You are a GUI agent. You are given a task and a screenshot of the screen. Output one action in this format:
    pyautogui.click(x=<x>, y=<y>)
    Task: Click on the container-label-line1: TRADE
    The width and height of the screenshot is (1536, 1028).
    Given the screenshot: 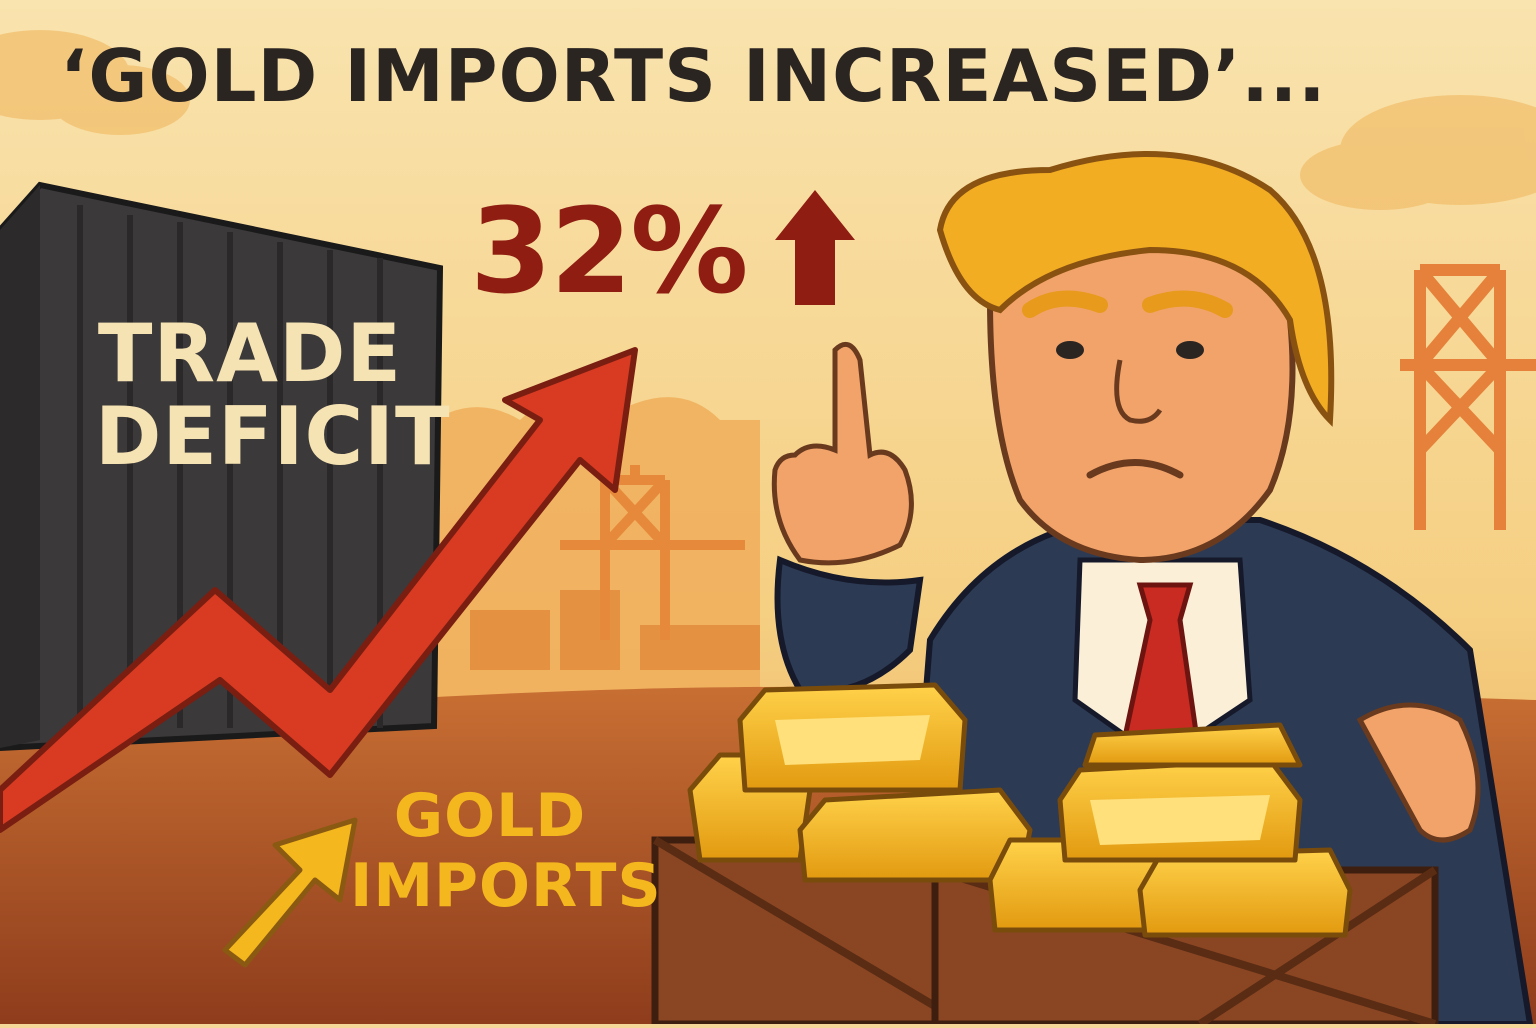 What is the action you would take?
    pyautogui.click(x=250, y=353)
    